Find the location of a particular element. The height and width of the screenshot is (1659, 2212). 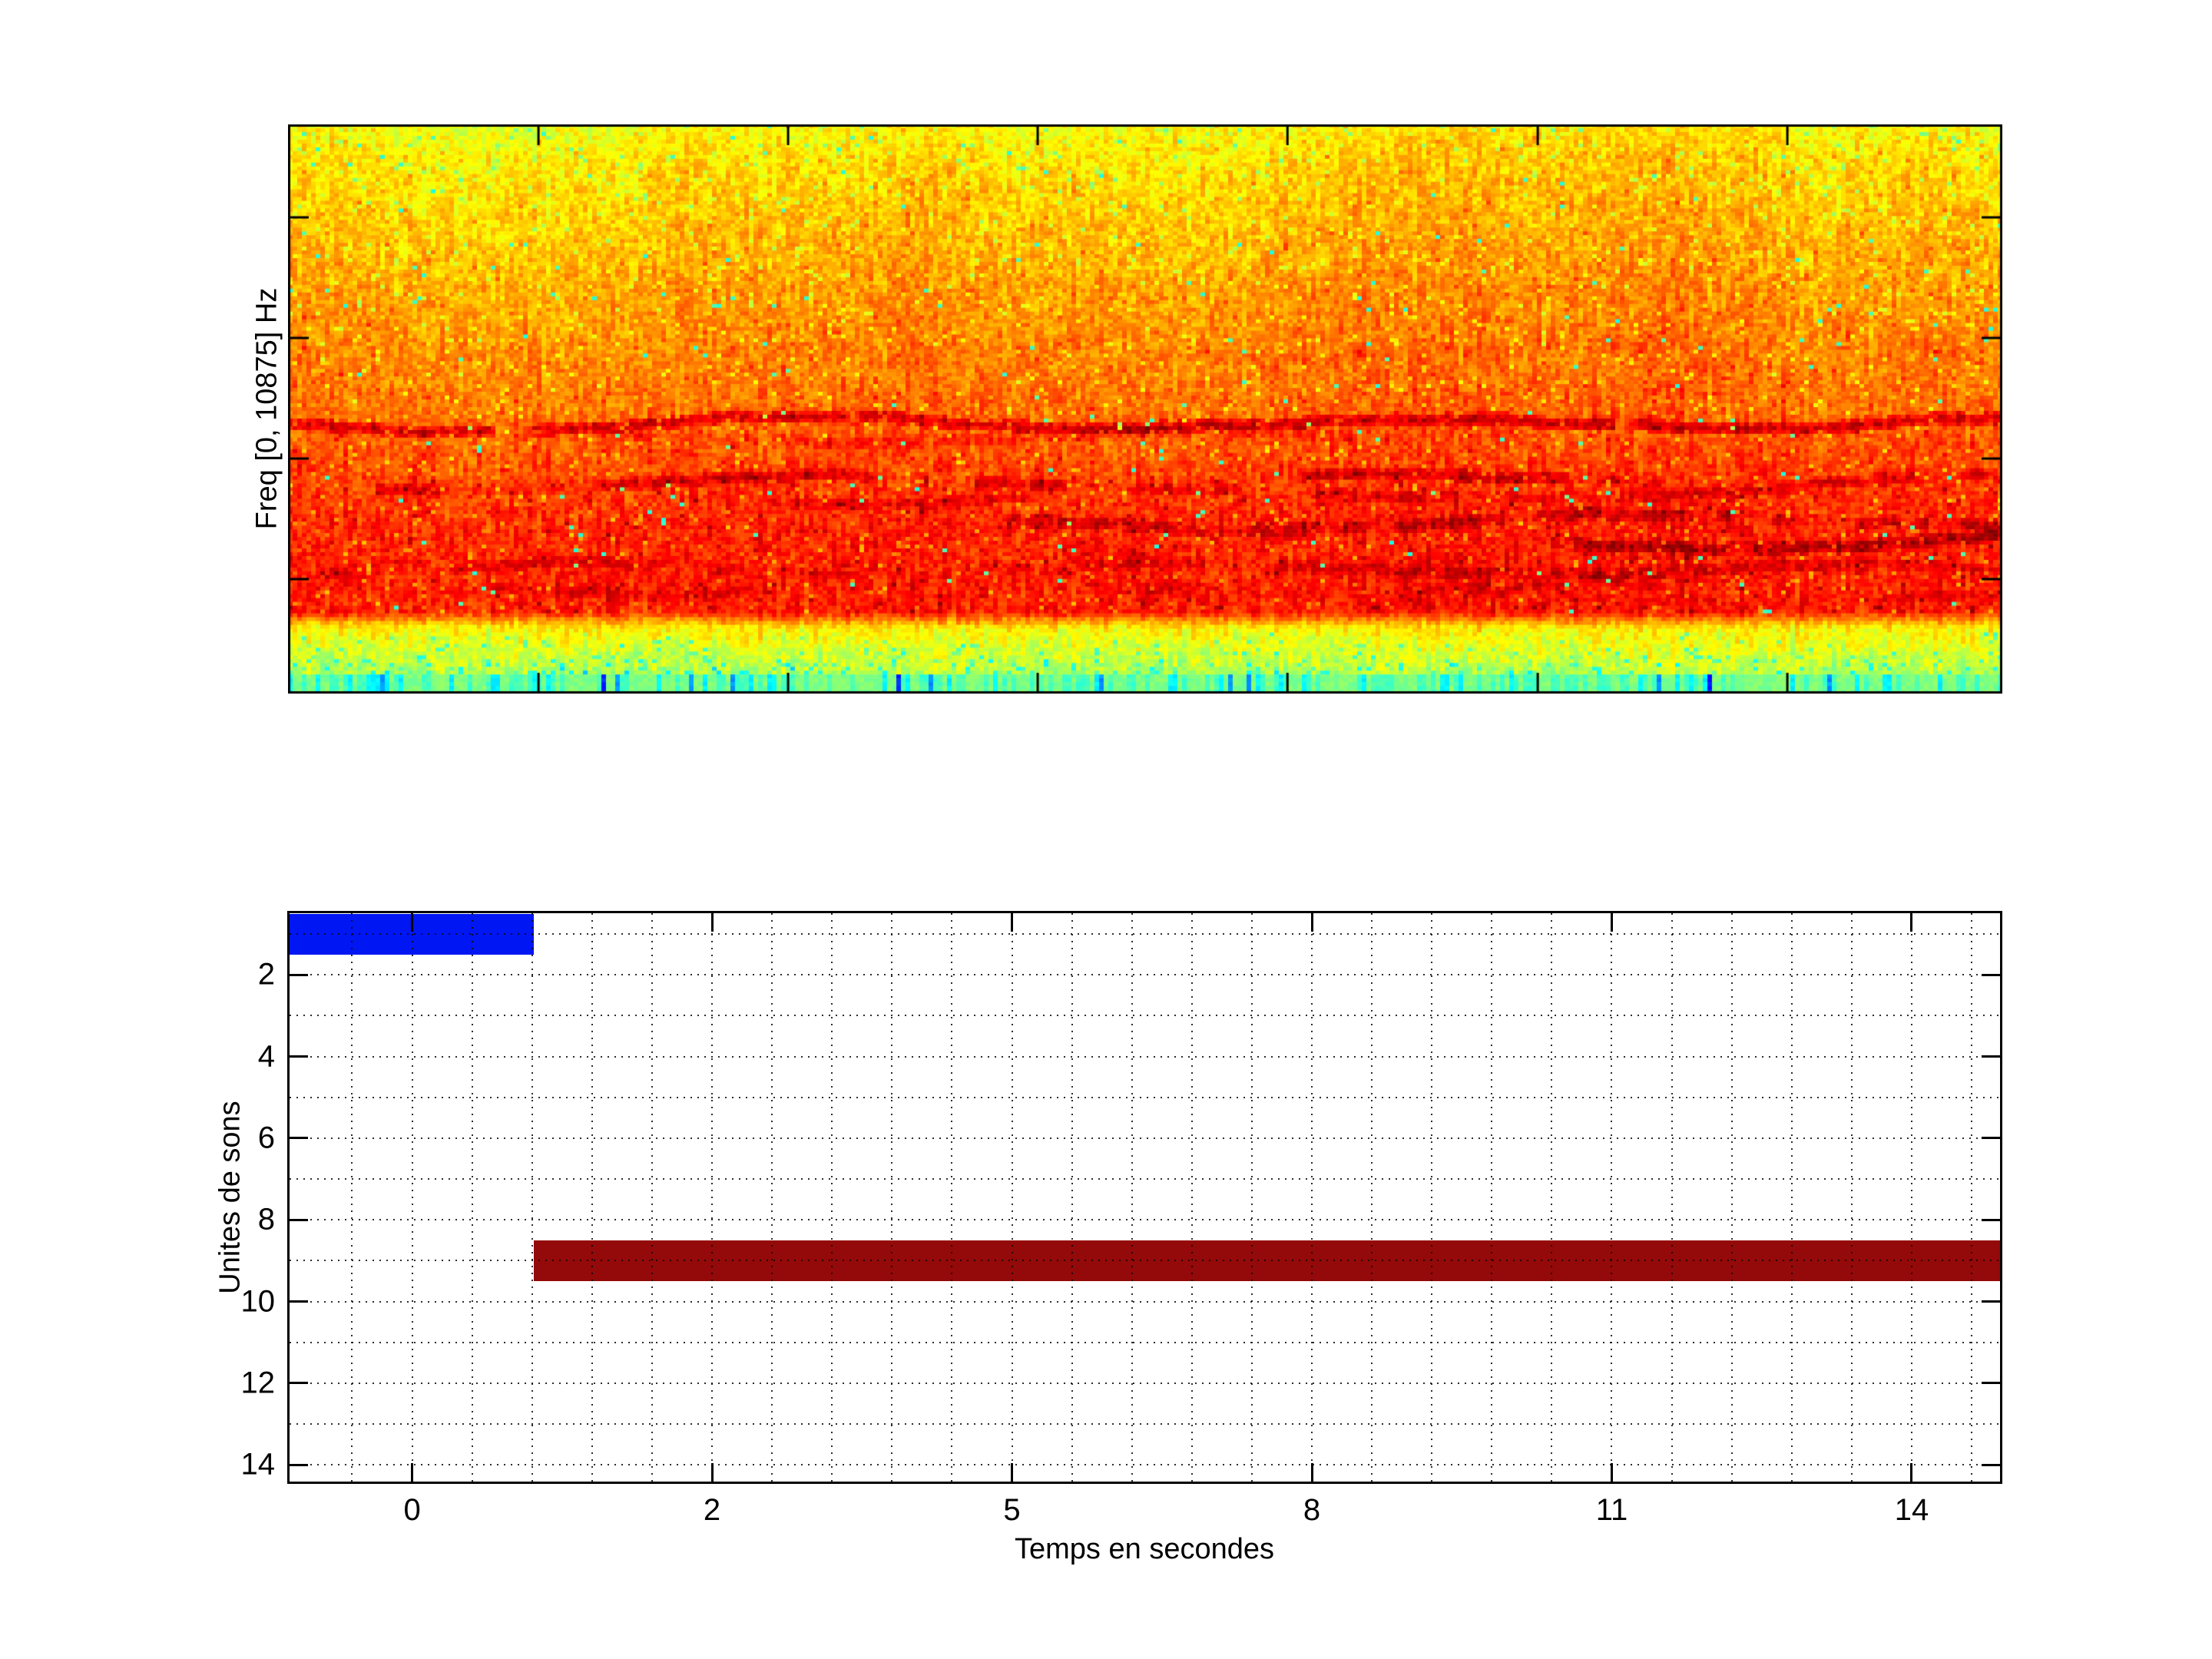

y-tick-label: 4 is located at coordinates (266, 1057).